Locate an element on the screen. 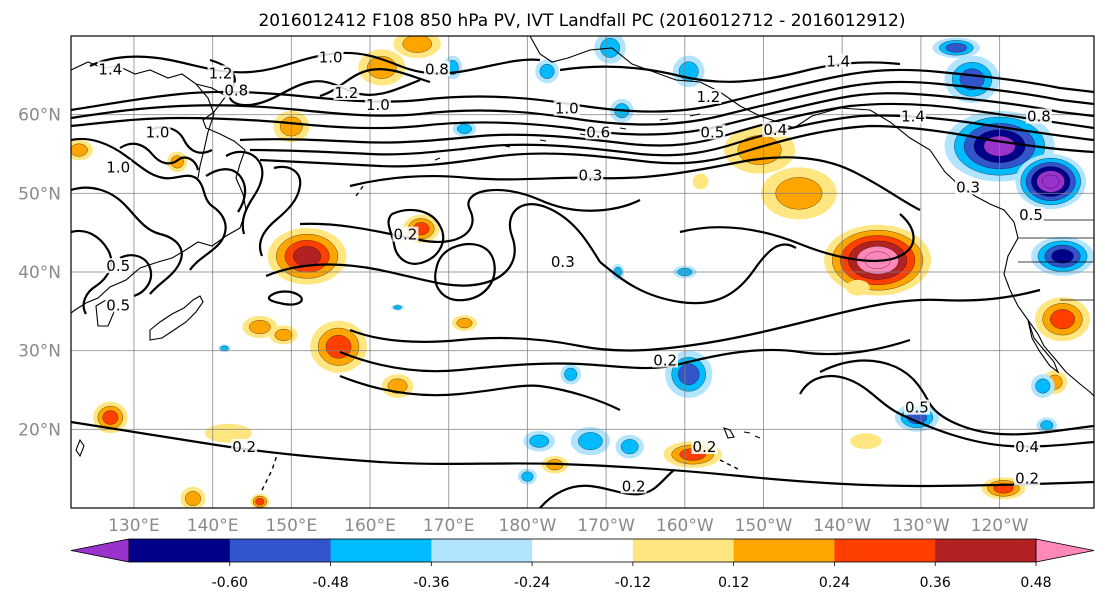  lon-tick-label: 160°E is located at coordinates (370, 526).